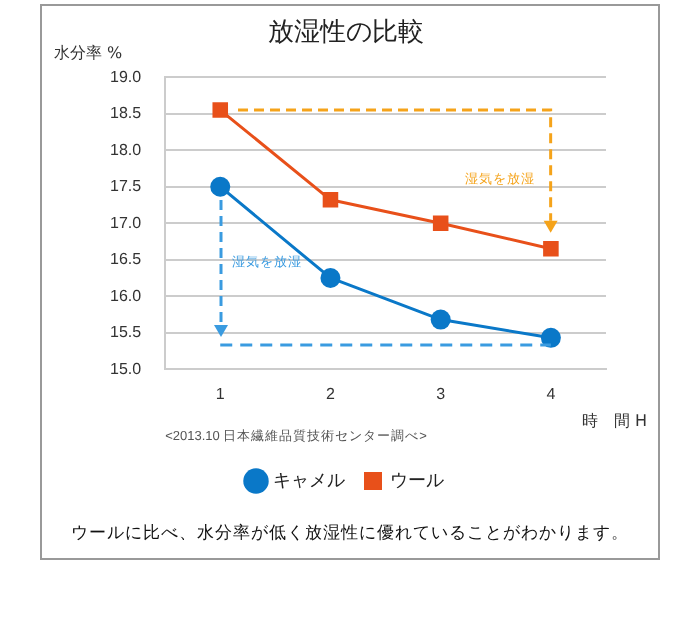  I want to click on x-tick-label: 4, so click(551, 394).